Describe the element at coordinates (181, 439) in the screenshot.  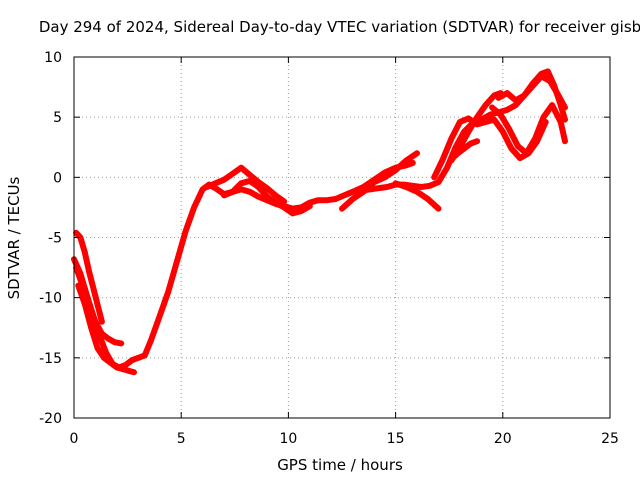
I see `x-tick-label: 5` at that location.